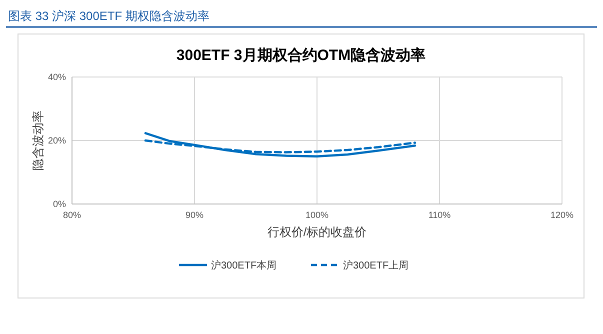 The width and height of the screenshot is (603, 334). Describe the element at coordinates (38, 140) in the screenshot. I see `y-axis-title: 隐含波动率` at that location.